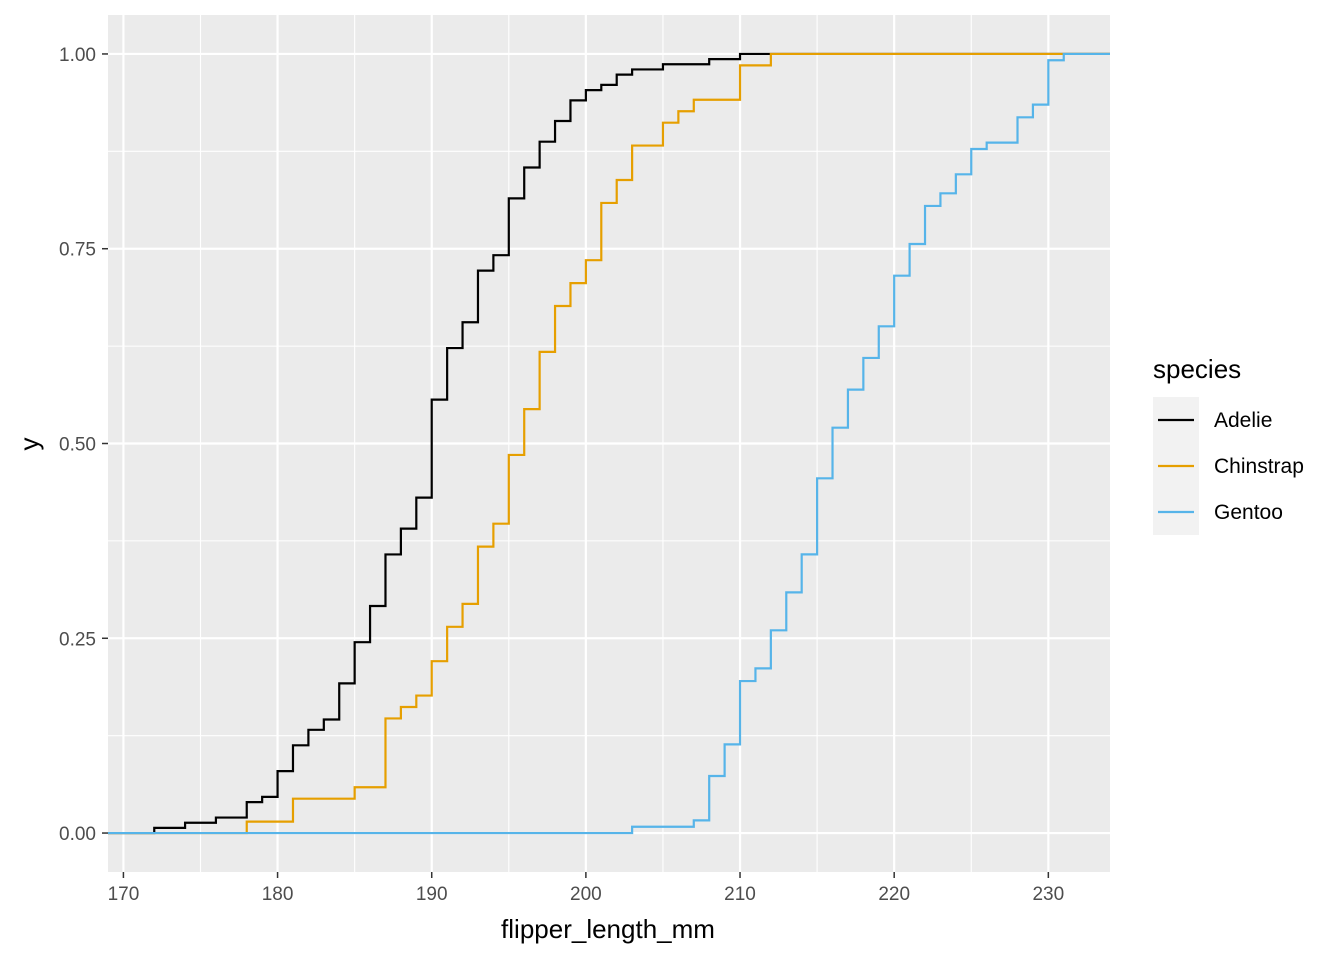 Image resolution: width=1344 pixels, height=960 pixels. What do you see at coordinates (77, 834) in the screenshot?
I see `y-tick-label: 0.00` at bounding box center [77, 834].